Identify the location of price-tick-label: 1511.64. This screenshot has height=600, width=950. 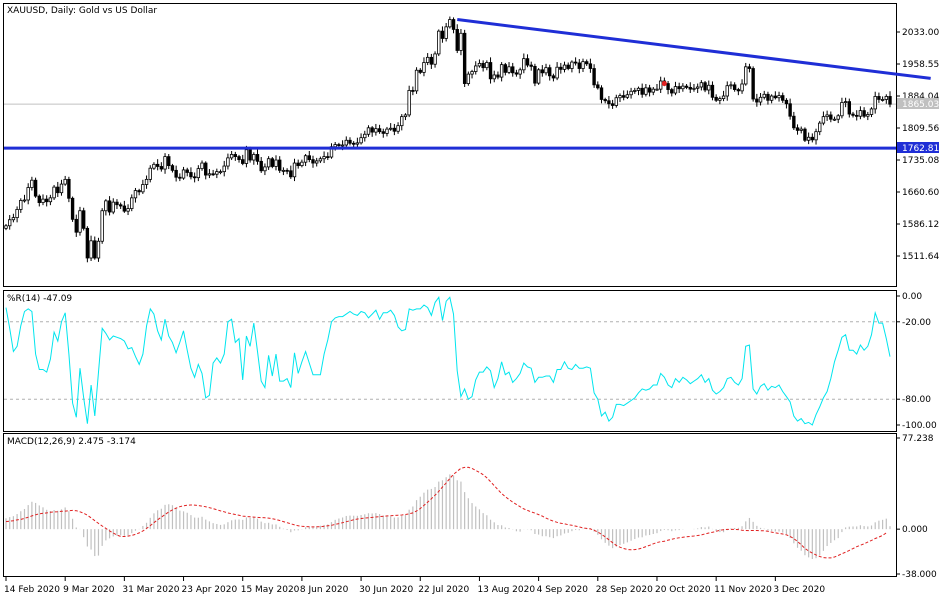
(920, 257).